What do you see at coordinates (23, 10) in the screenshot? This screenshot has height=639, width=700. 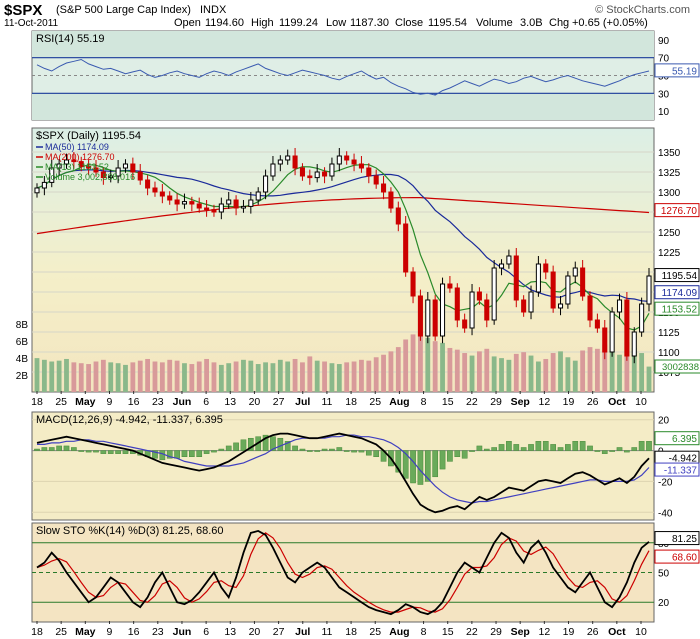 I see `symbol: $SPX` at bounding box center [23, 10].